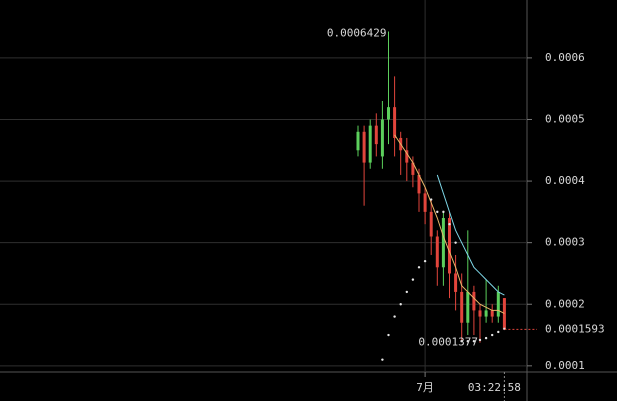 This screenshot has height=401, width=617. What do you see at coordinates (565, 57) in the screenshot?
I see `y-tick-label: 0.0006` at bounding box center [565, 57].